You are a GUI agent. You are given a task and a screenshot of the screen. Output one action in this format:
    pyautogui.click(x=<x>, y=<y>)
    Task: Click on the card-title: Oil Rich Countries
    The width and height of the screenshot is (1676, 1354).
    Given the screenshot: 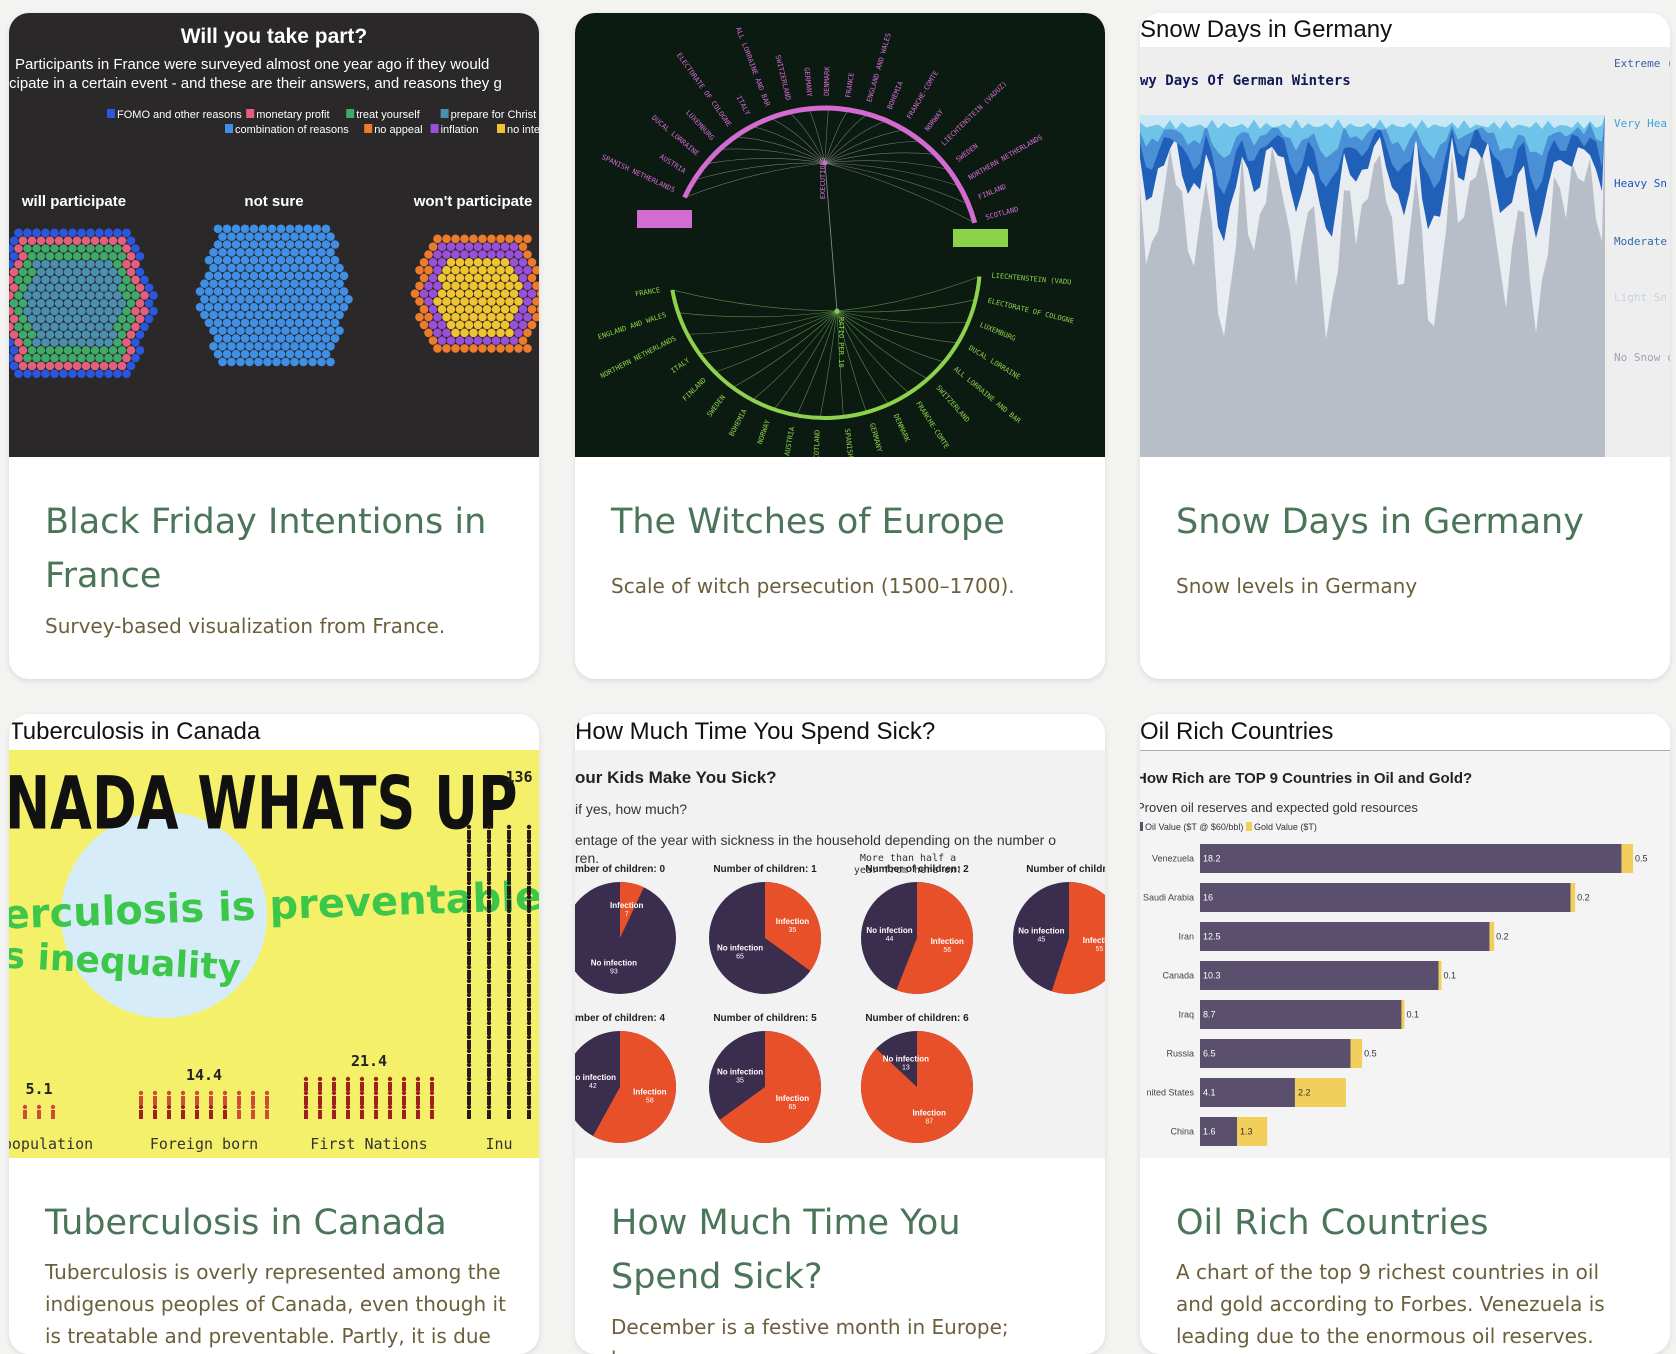 What is the action you would take?
    pyautogui.click(x=1408, y=1223)
    